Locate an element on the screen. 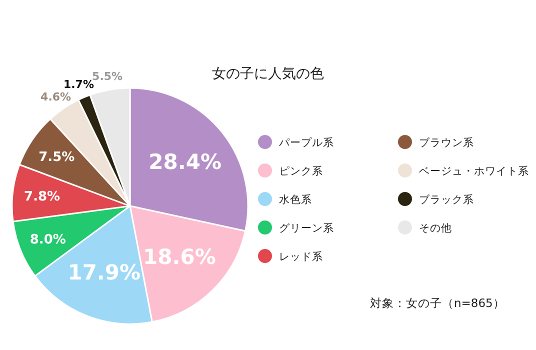 The image size is (536, 350). text: 対象：女の子（n=865） is located at coordinates (437, 303).